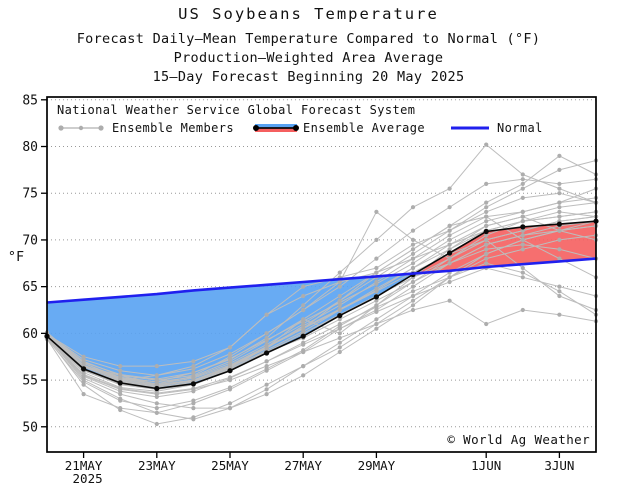 The height and width of the screenshot is (486, 617). What do you see at coordinates (486, 465) in the screenshot?
I see `x-tick-label: 1JUN` at bounding box center [486, 465].